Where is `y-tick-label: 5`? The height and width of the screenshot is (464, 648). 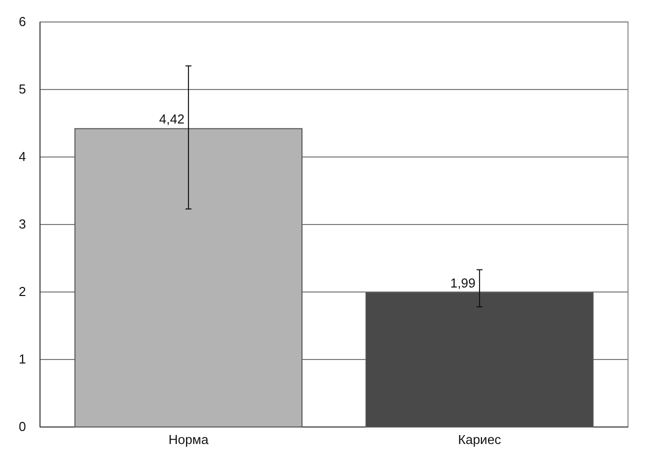 y-tick-label: 5 is located at coordinates (22, 89).